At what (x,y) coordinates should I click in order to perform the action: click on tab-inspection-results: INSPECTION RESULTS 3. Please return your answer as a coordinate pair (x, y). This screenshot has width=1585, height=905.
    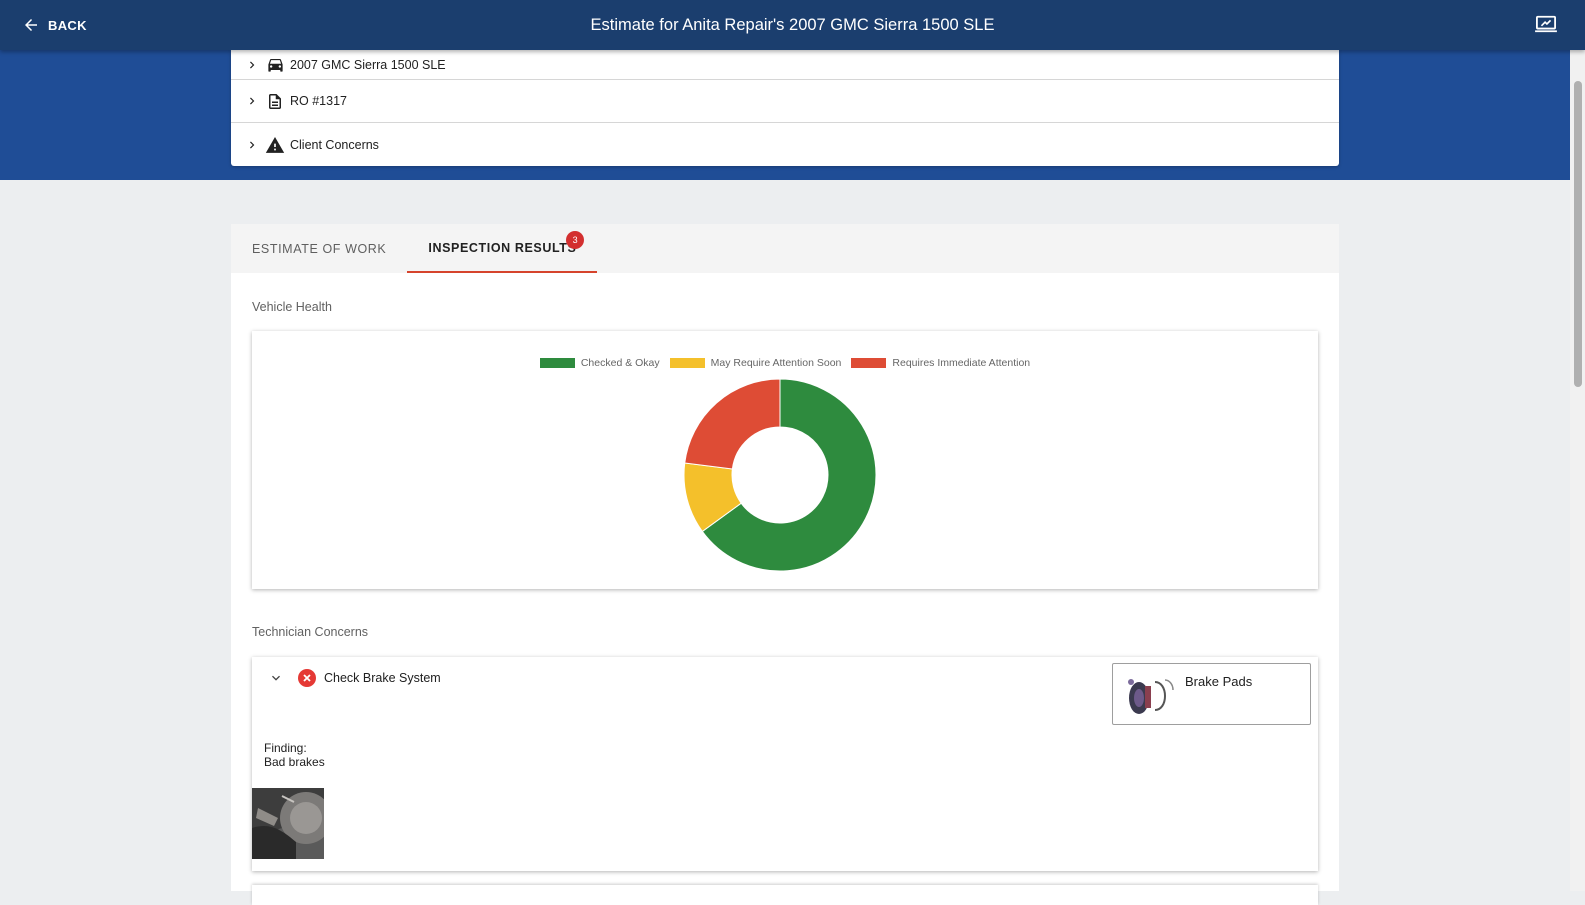
    Looking at the image, I should click on (502, 248).